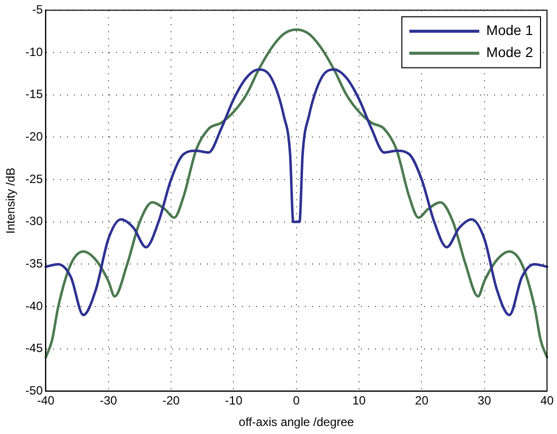  Describe the element at coordinates (34, 94) in the screenshot. I see `y-tick-label: -15` at that location.